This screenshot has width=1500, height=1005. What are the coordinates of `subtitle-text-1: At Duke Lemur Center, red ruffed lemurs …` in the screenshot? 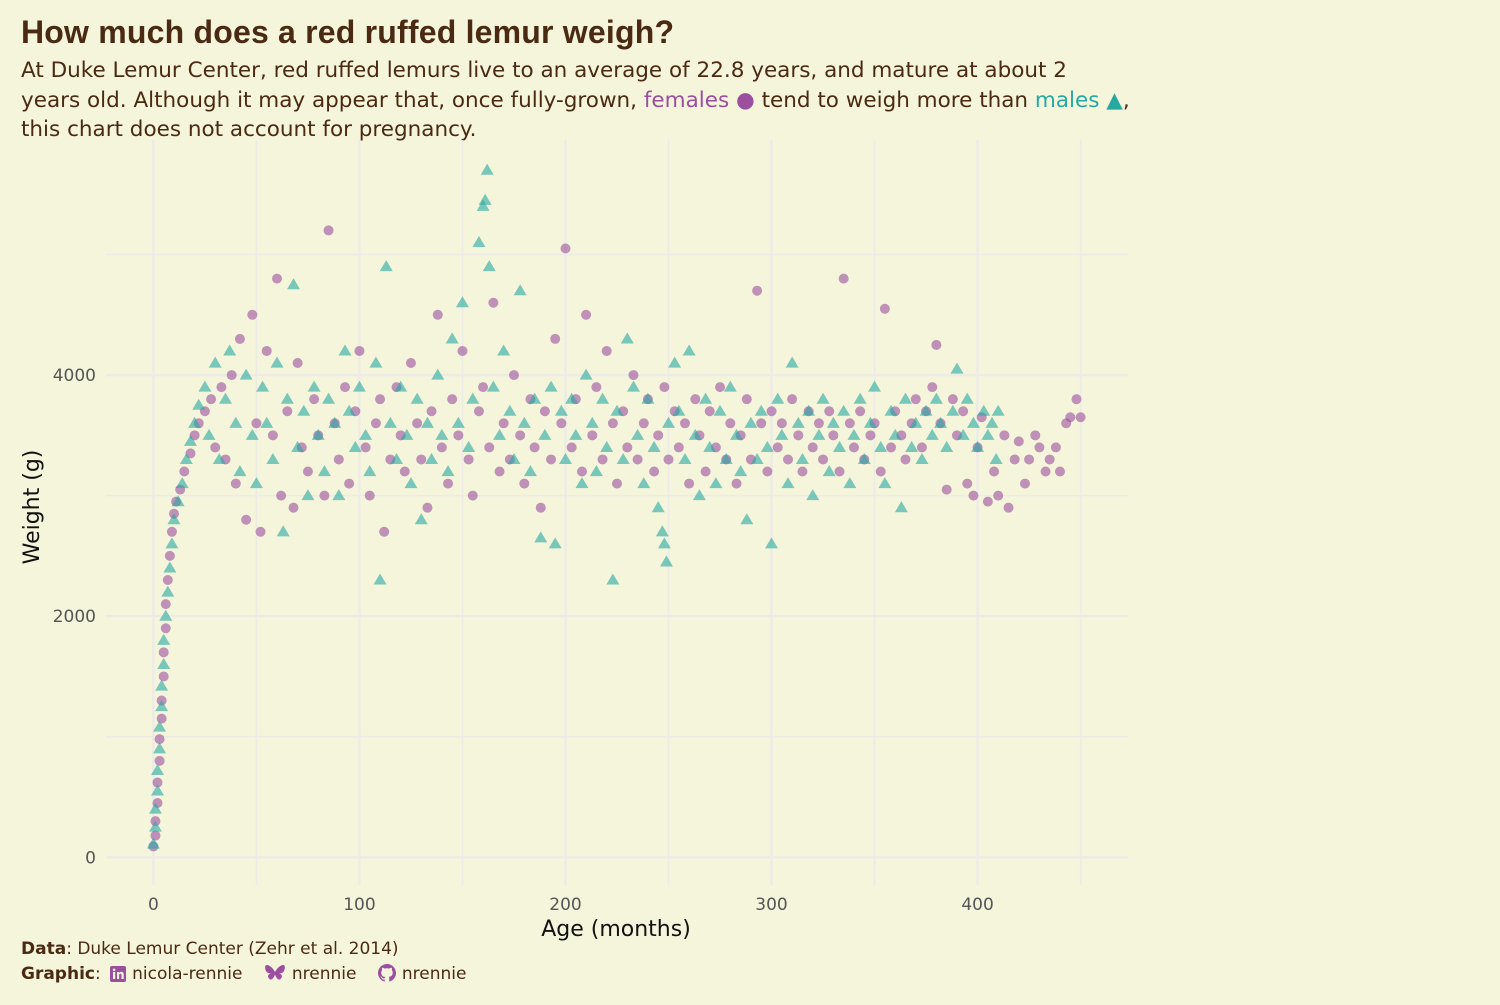 It's located at (544, 85).